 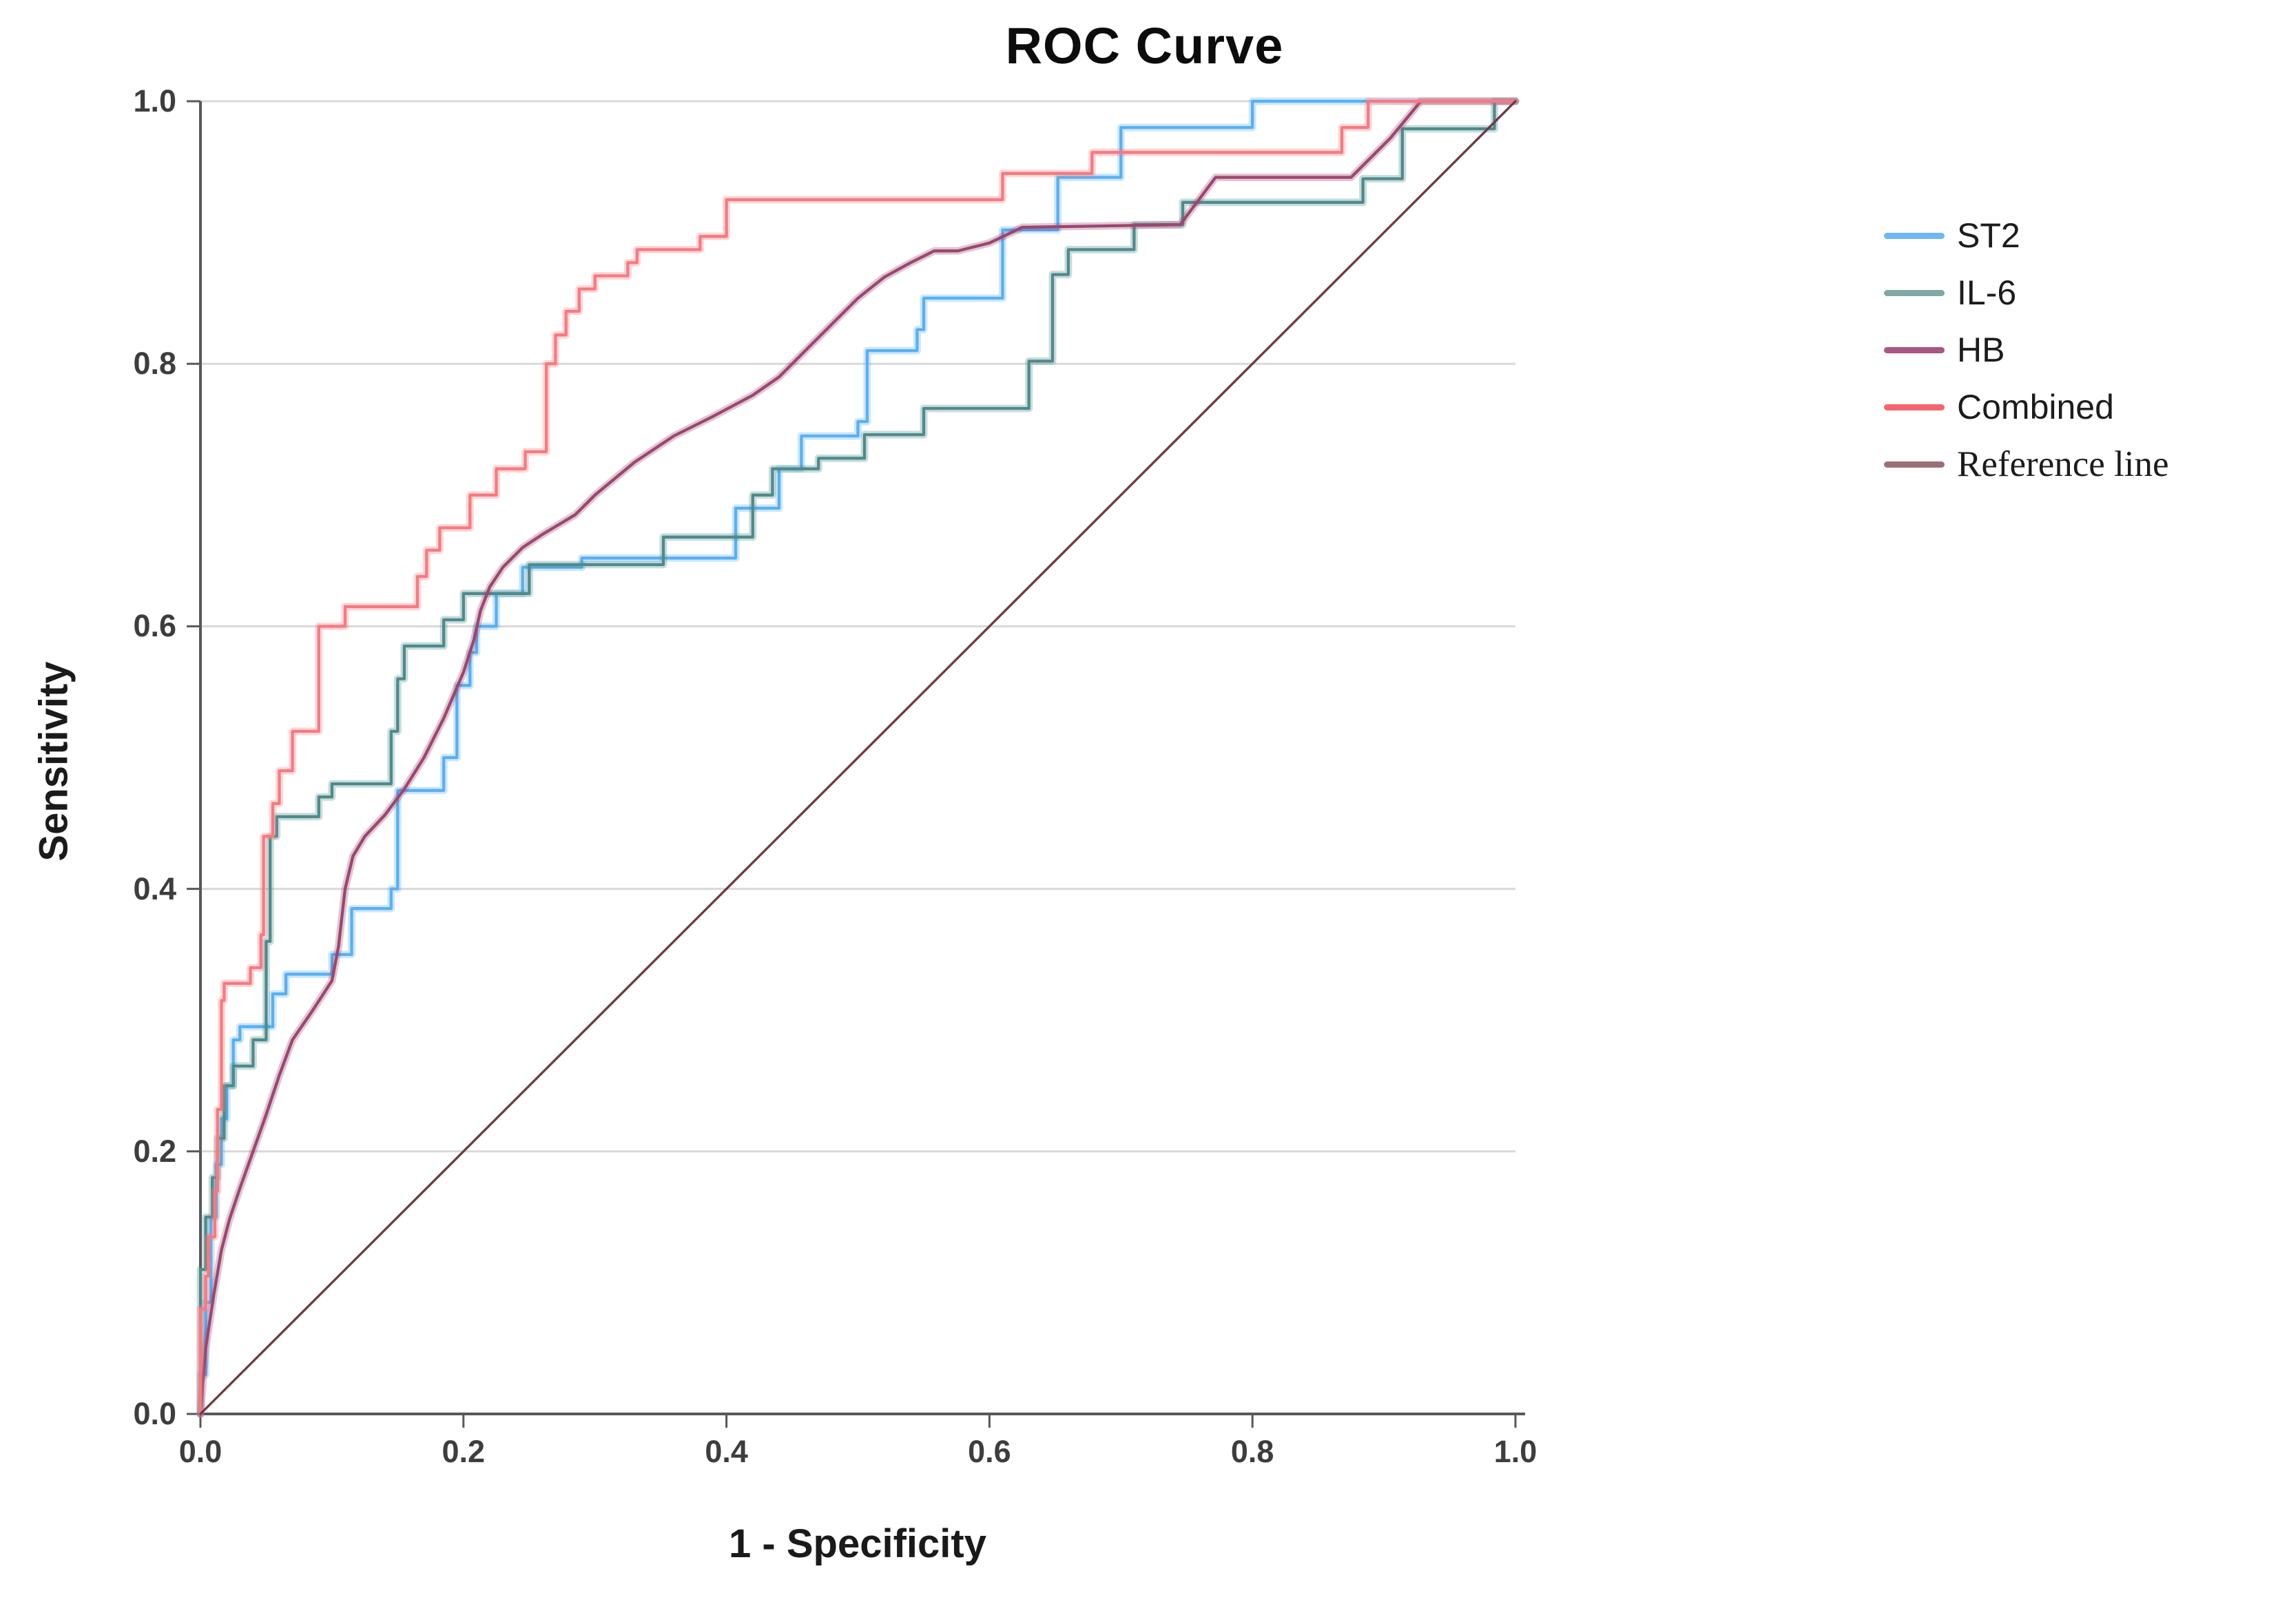 I want to click on y-tick-label-0.8: 0.8, so click(x=154, y=364).